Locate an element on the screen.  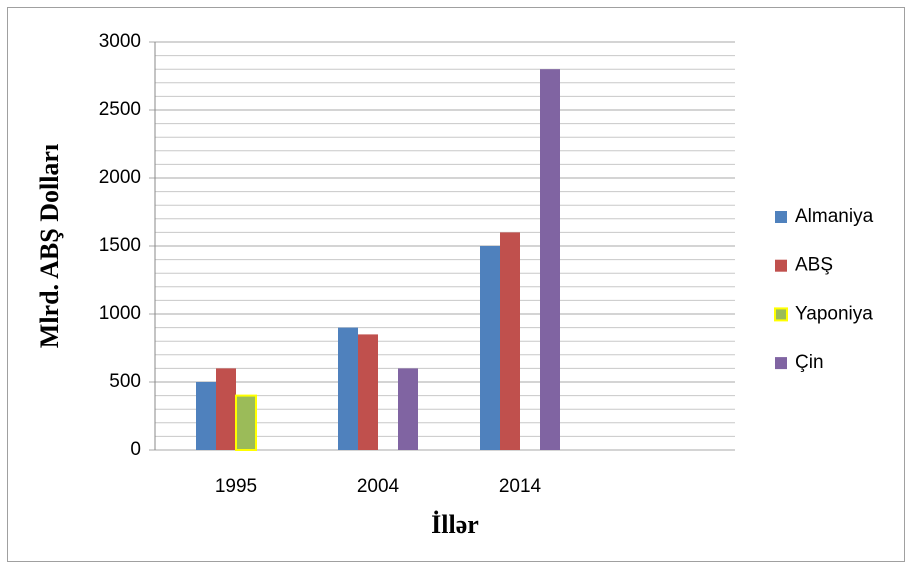
legend-label: Yaponiya is located at coordinates (834, 313).